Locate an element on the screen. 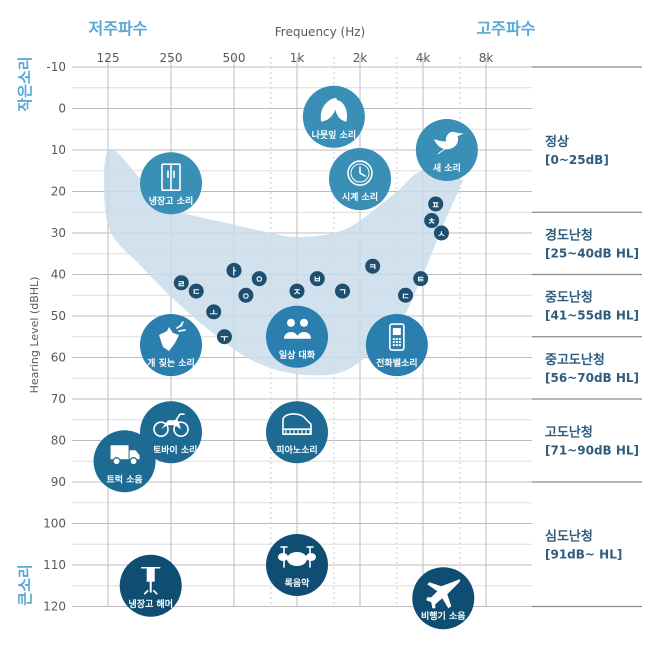  phoneme-label: ㅜ is located at coordinates (224, 339).